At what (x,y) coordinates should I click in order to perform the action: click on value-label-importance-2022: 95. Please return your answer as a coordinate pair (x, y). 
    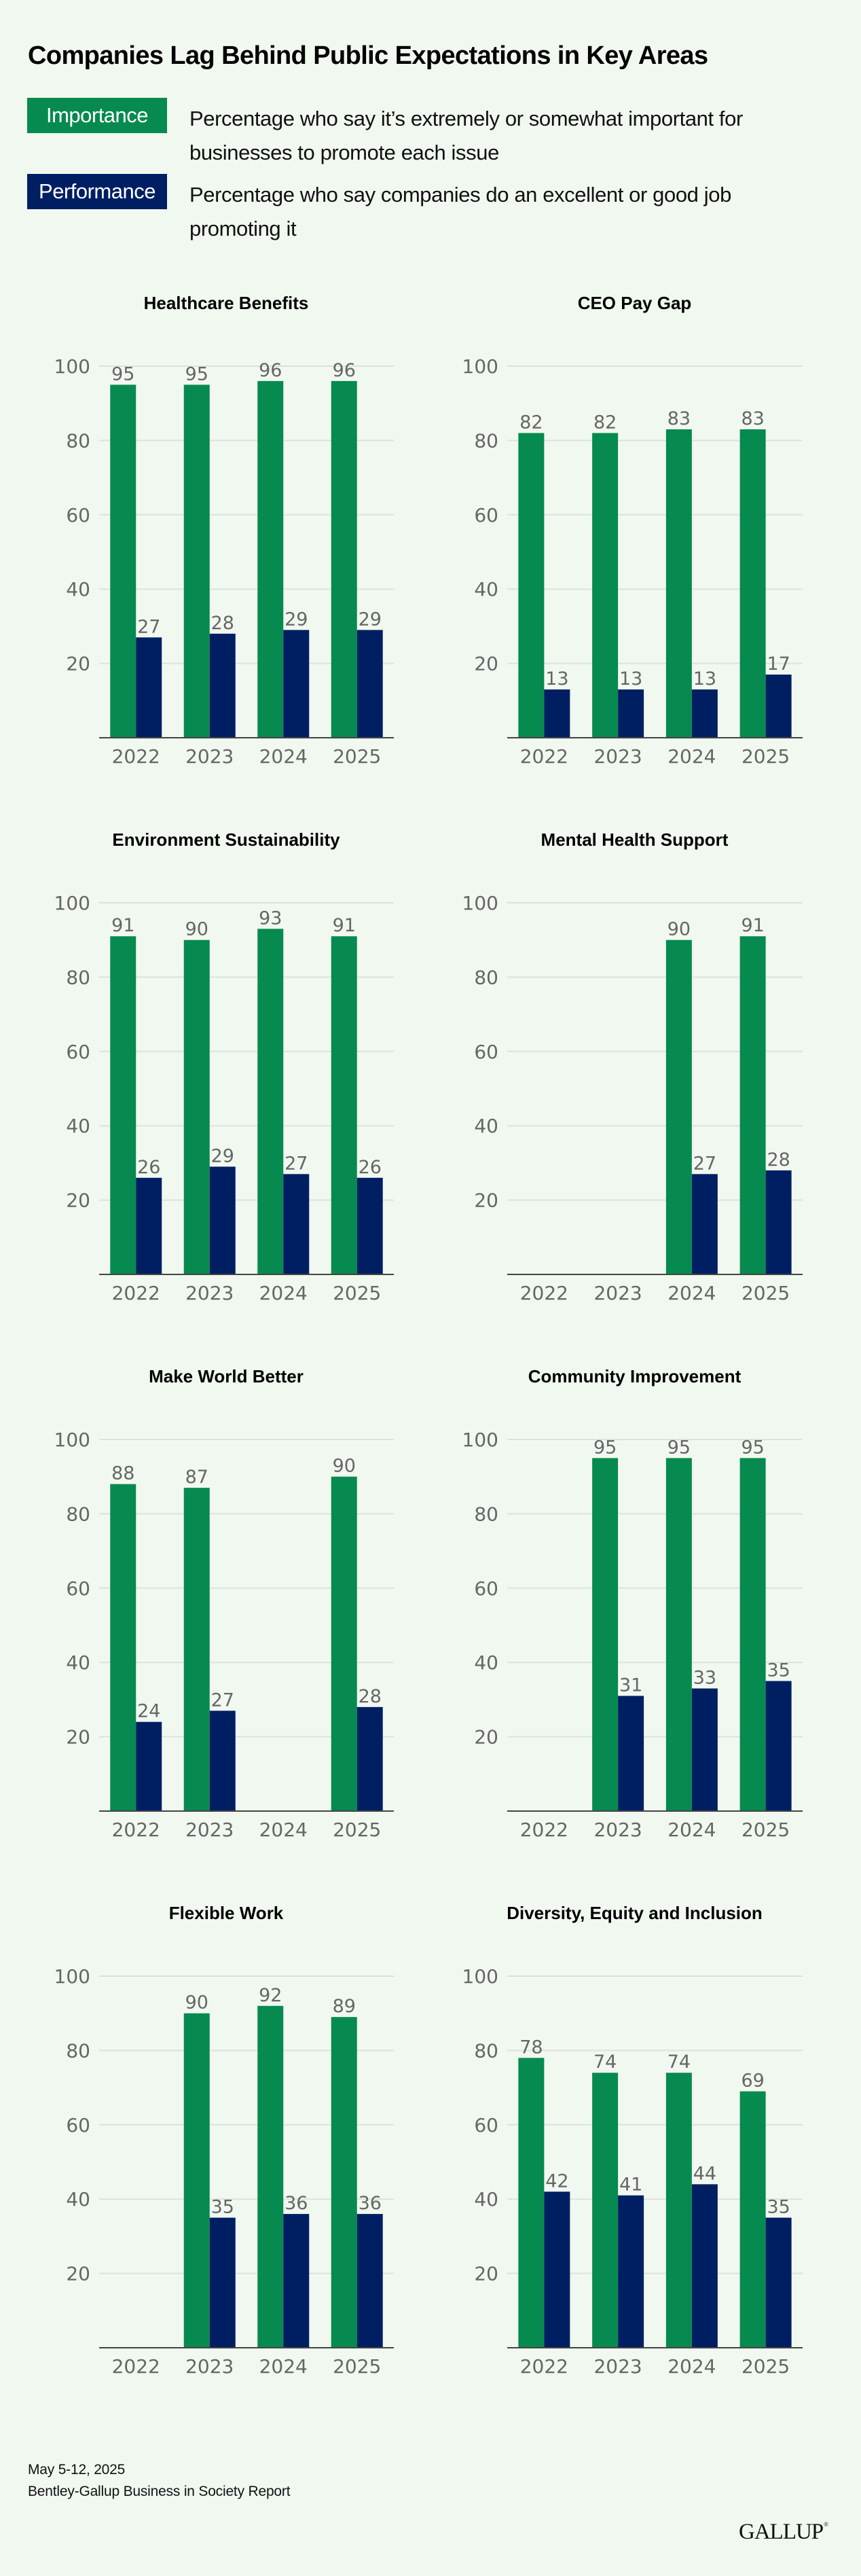
    Looking at the image, I should click on (122, 373).